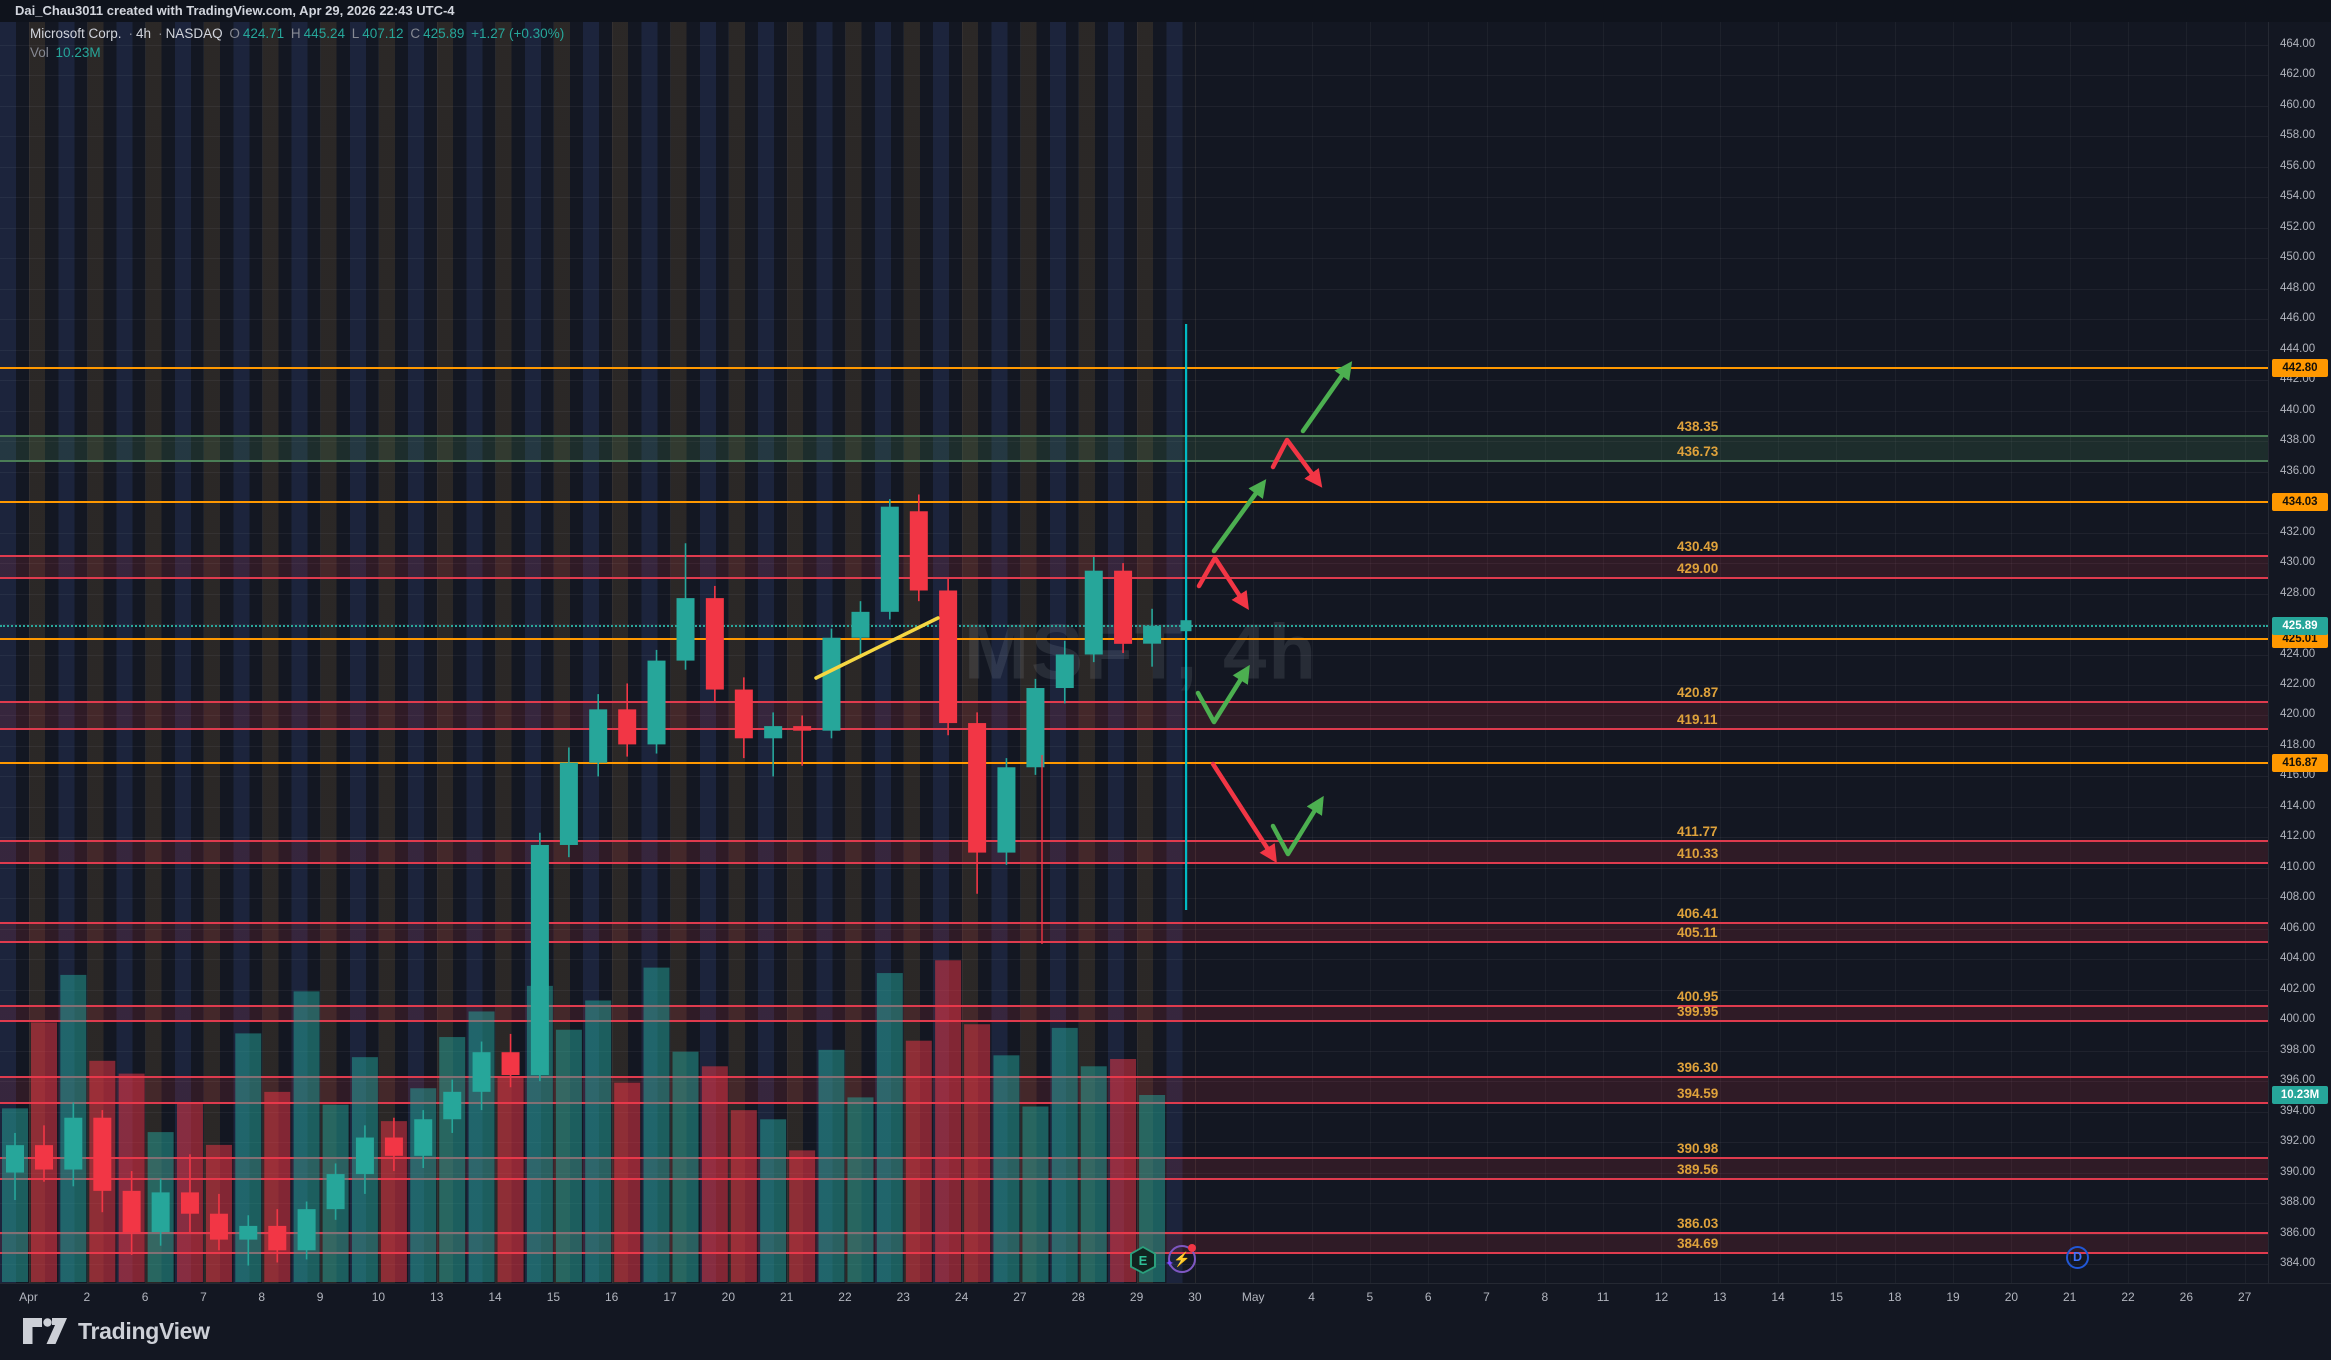 Image resolution: width=2331 pixels, height=1360 pixels. Describe the element at coordinates (1180, 1258) in the screenshot. I see `ai-event-icon: ⚡ ✦` at that location.